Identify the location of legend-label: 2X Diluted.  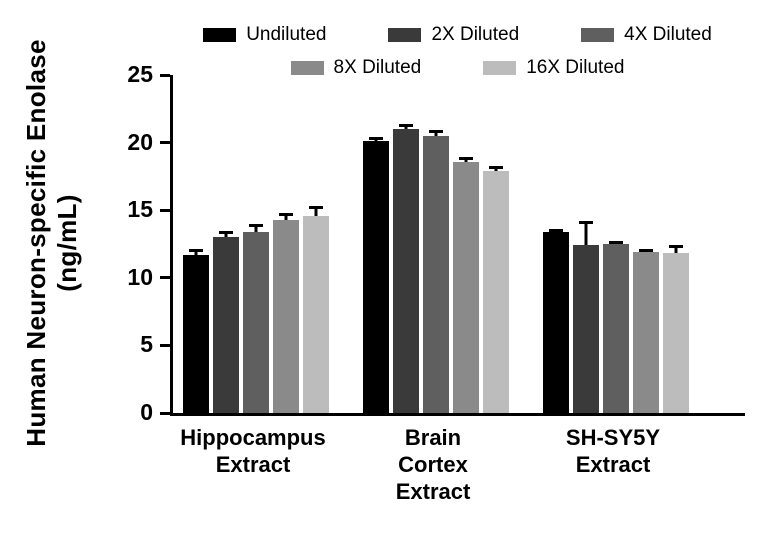
(475, 34).